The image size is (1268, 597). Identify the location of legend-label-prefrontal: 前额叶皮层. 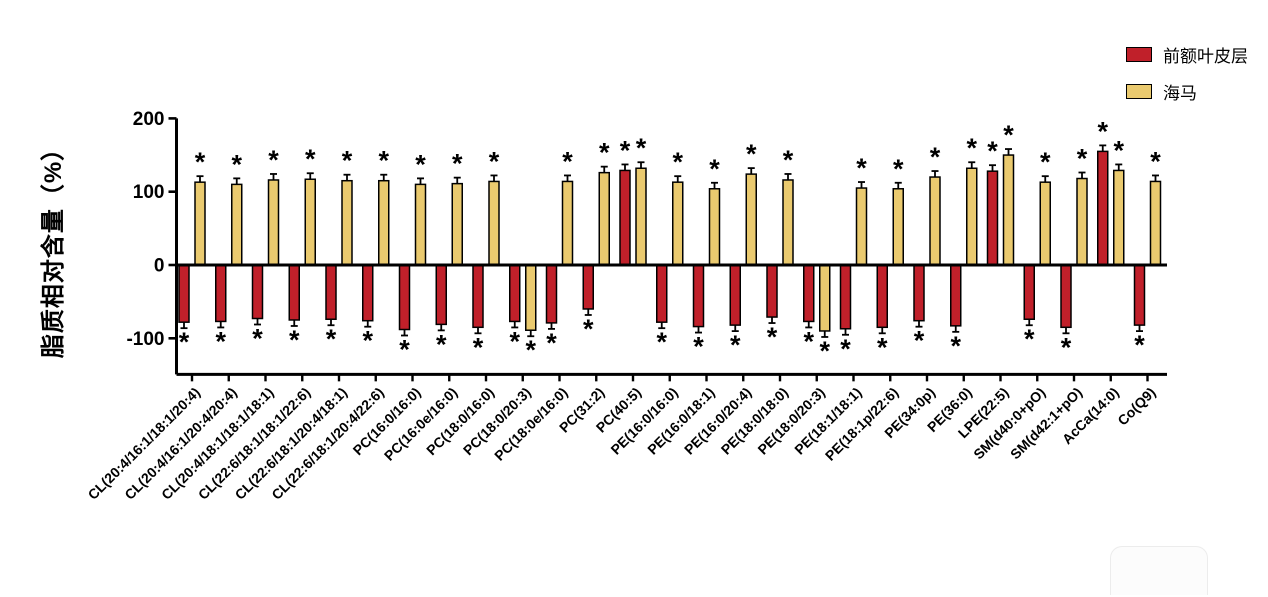
(1205, 56).